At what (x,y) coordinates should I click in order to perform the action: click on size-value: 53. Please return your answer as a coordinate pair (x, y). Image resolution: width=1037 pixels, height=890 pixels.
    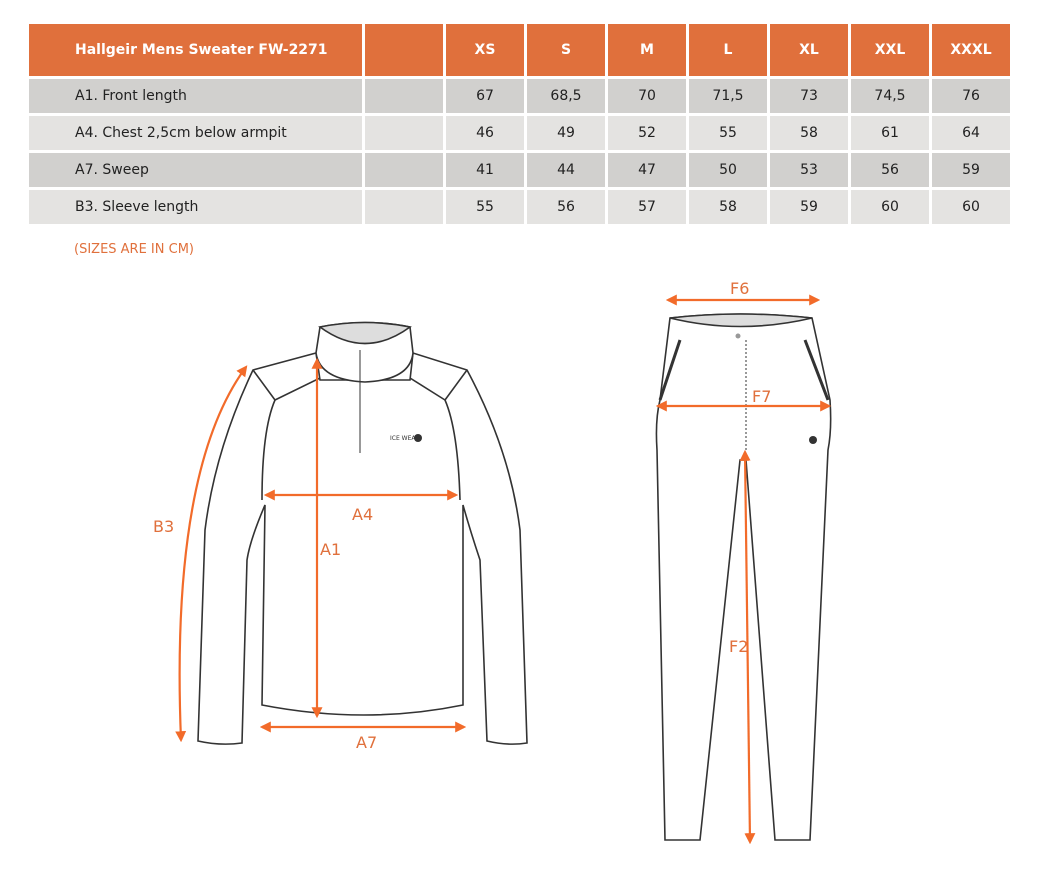
    Looking at the image, I should click on (809, 170).